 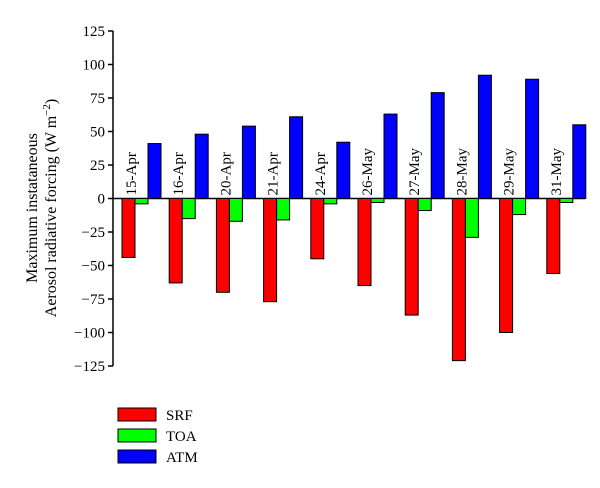 I want to click on category-label: 15-Apr, so click(x=132, y=173).